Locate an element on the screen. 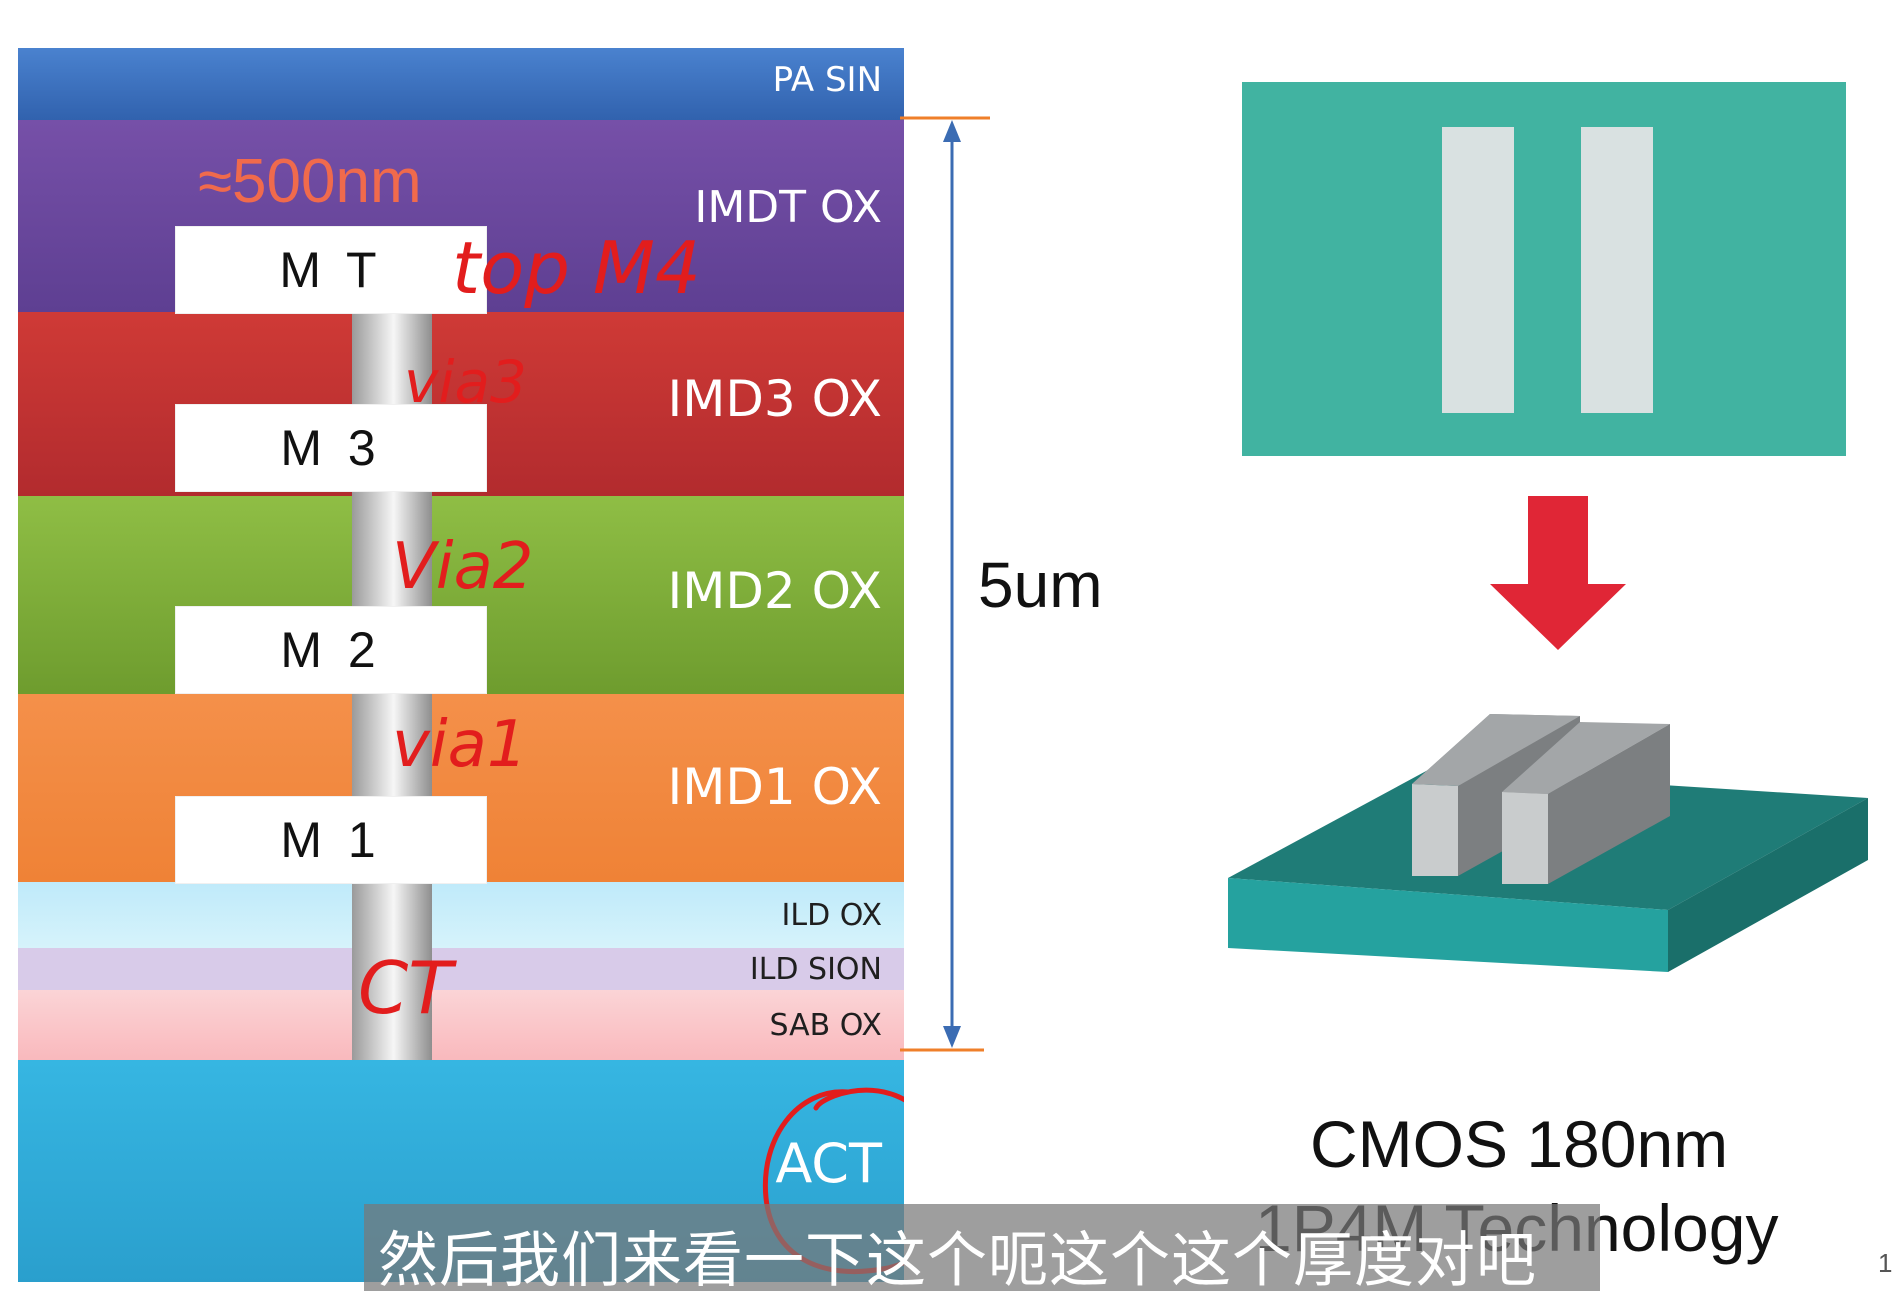 The image size is (1899, 1299). metal-label-mt: M T is located at coordinates (331, 270).